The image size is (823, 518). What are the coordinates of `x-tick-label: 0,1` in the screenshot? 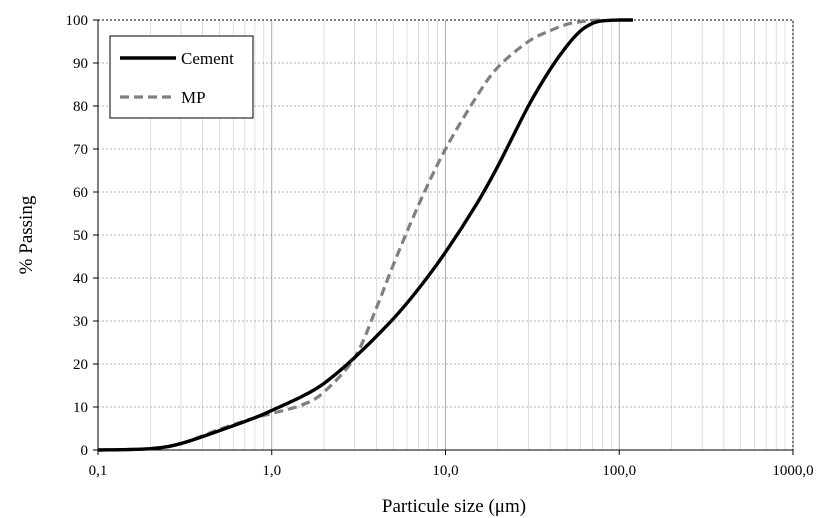 It's located at (98, 471).